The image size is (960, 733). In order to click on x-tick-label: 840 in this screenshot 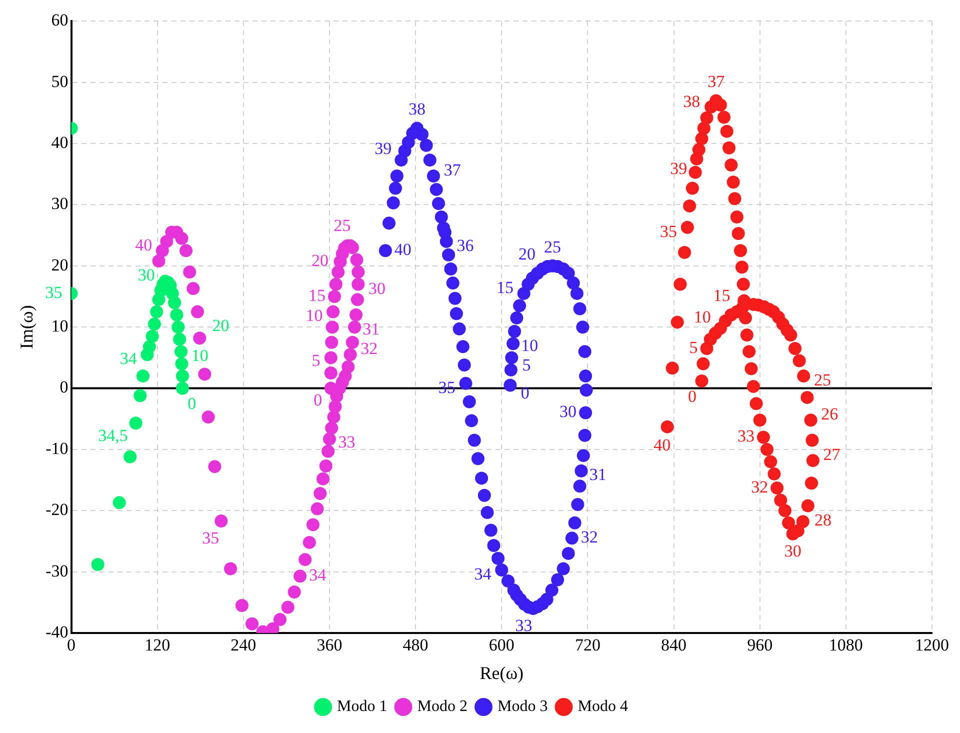, I will do `click(674, 645)`.